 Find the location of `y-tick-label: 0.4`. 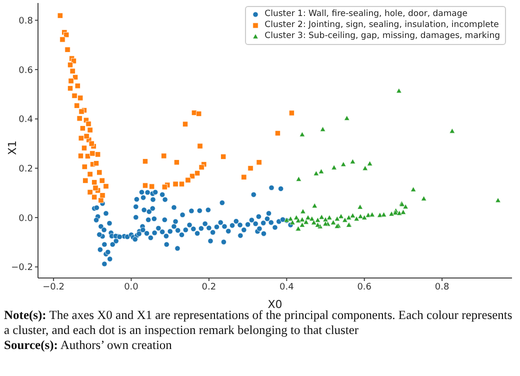

y-tick-label: 0.4 is located at coordinates (26, 120).